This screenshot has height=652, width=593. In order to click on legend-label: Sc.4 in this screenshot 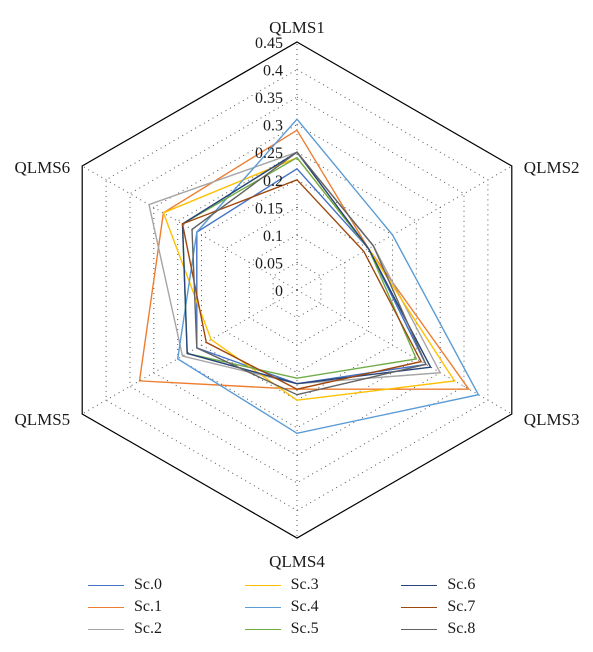, I will do `click(304, 606)`.